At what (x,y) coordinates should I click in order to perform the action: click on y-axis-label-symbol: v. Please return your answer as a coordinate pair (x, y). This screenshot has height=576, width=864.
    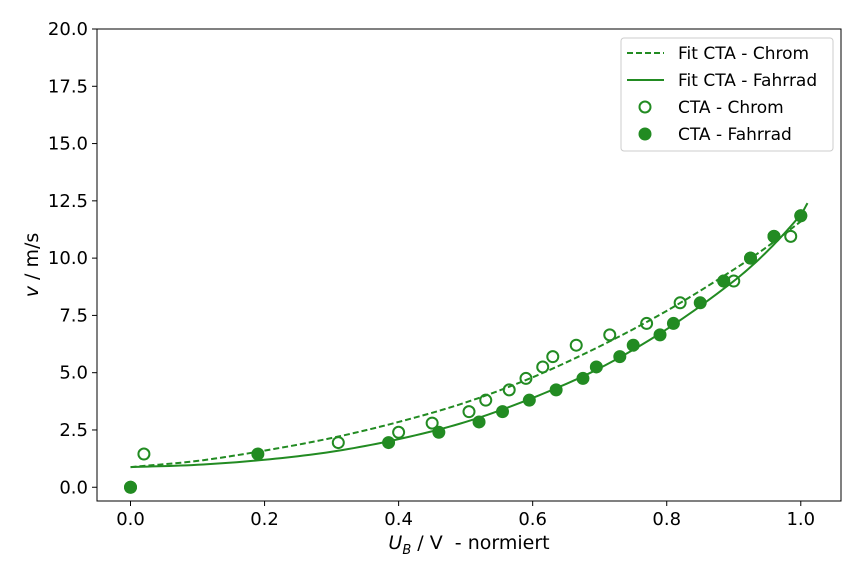
    Looking at the image, I should click on (32, 291).